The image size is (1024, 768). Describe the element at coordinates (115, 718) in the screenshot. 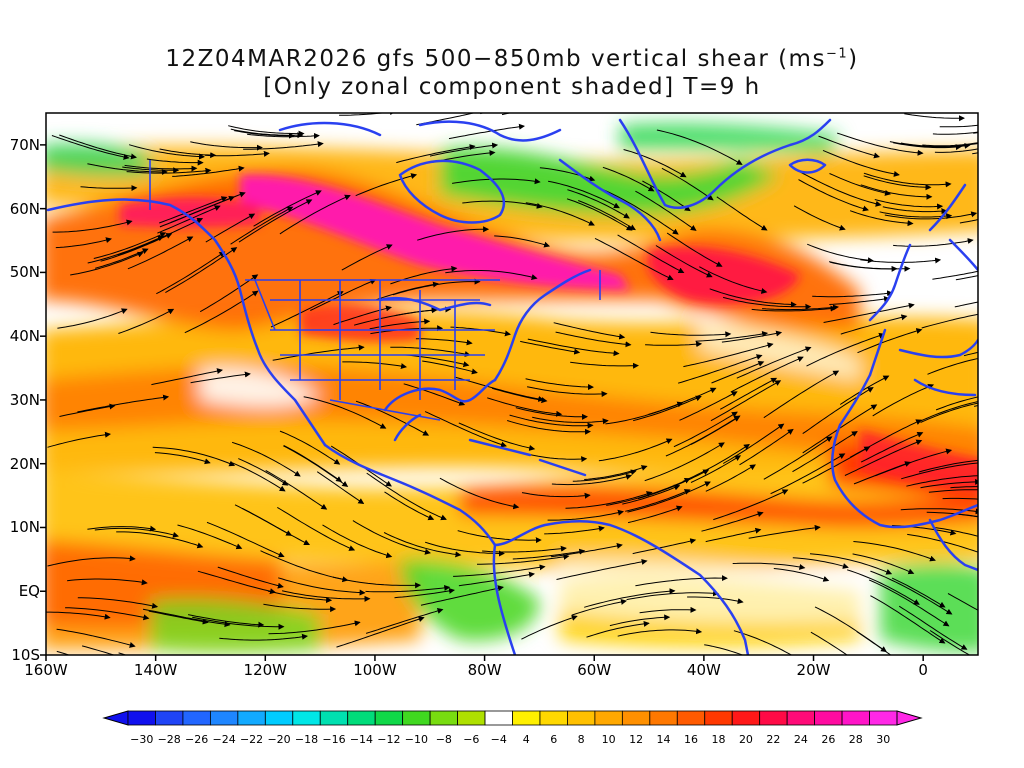

I see `colorbar-min-arrow` at that location.